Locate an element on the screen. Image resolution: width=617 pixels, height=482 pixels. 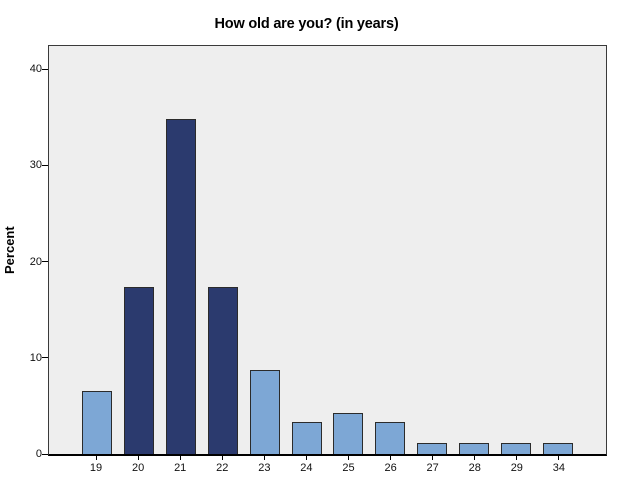
x-tick: 22 is located at coordinates (222, 465).